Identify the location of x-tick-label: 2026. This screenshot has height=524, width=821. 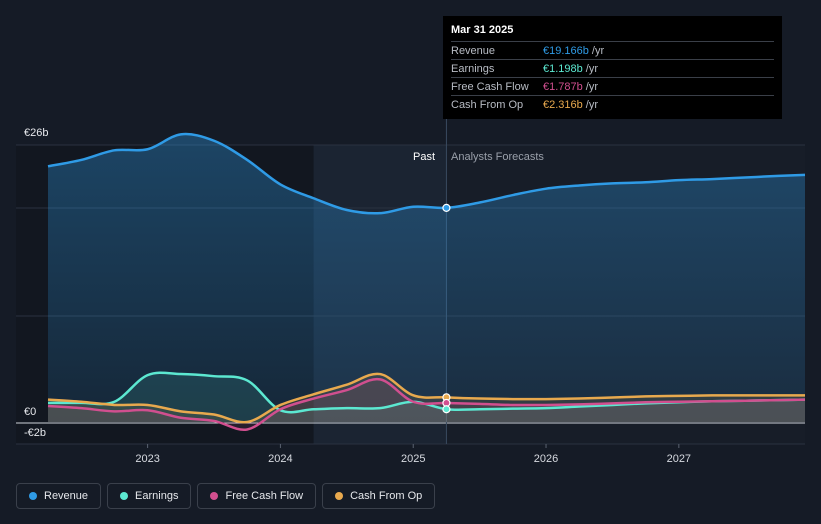
(546, 459).